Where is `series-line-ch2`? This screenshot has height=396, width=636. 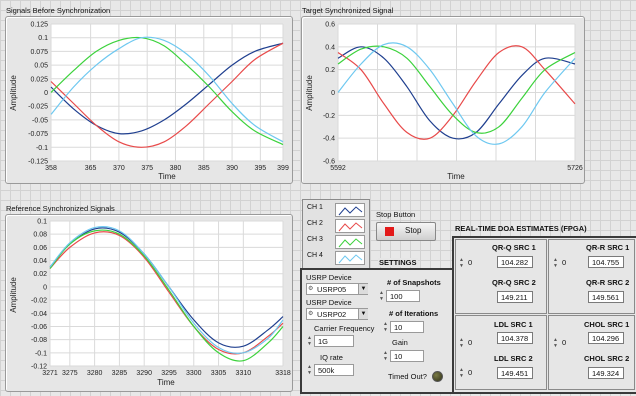
series-line-ch2 is located at coordinates (166, 293).